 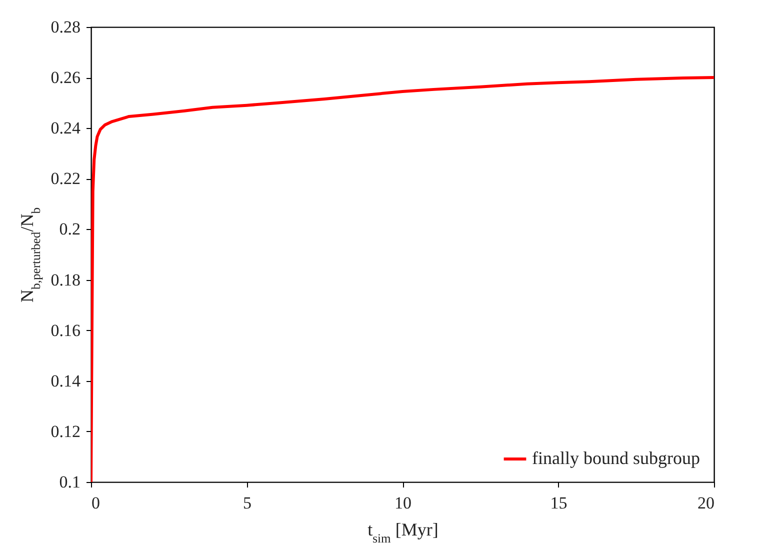 What do you see at coordinates (403, 503) in the screenshot?
I see `x-tick-label: 10` at bounding box center [403, 503].